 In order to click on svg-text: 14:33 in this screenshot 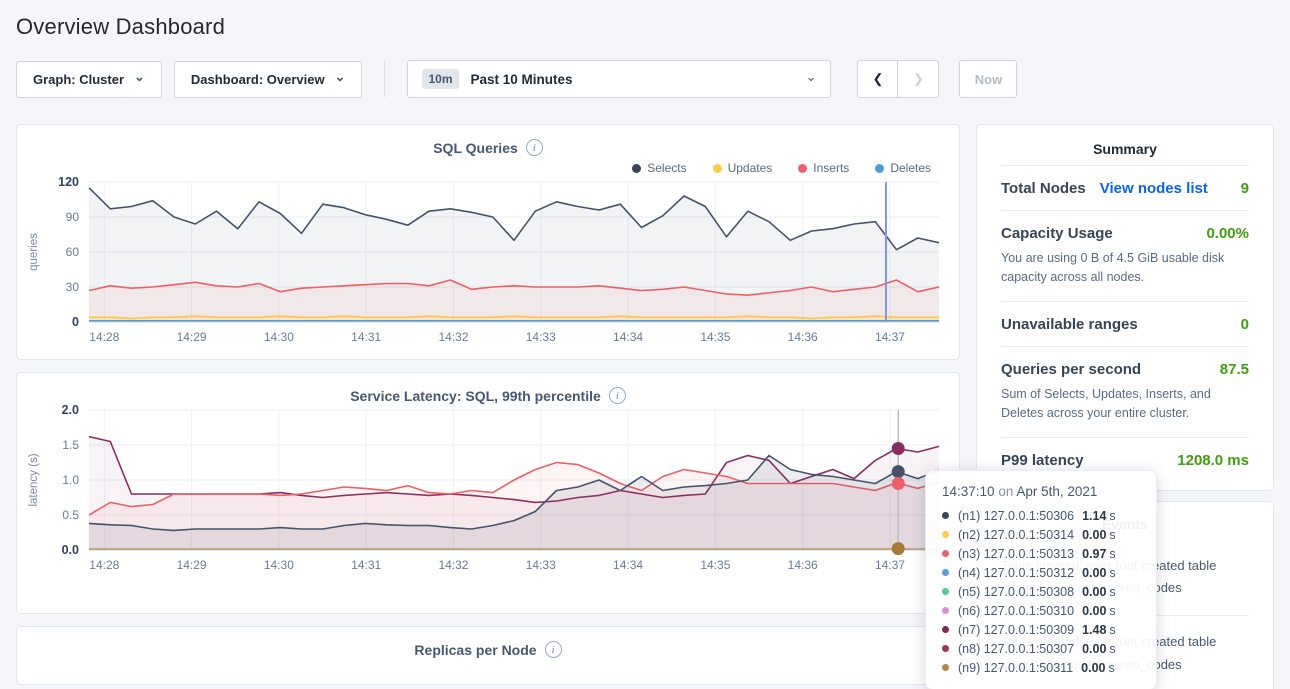, I will do `click(541, 565)`.